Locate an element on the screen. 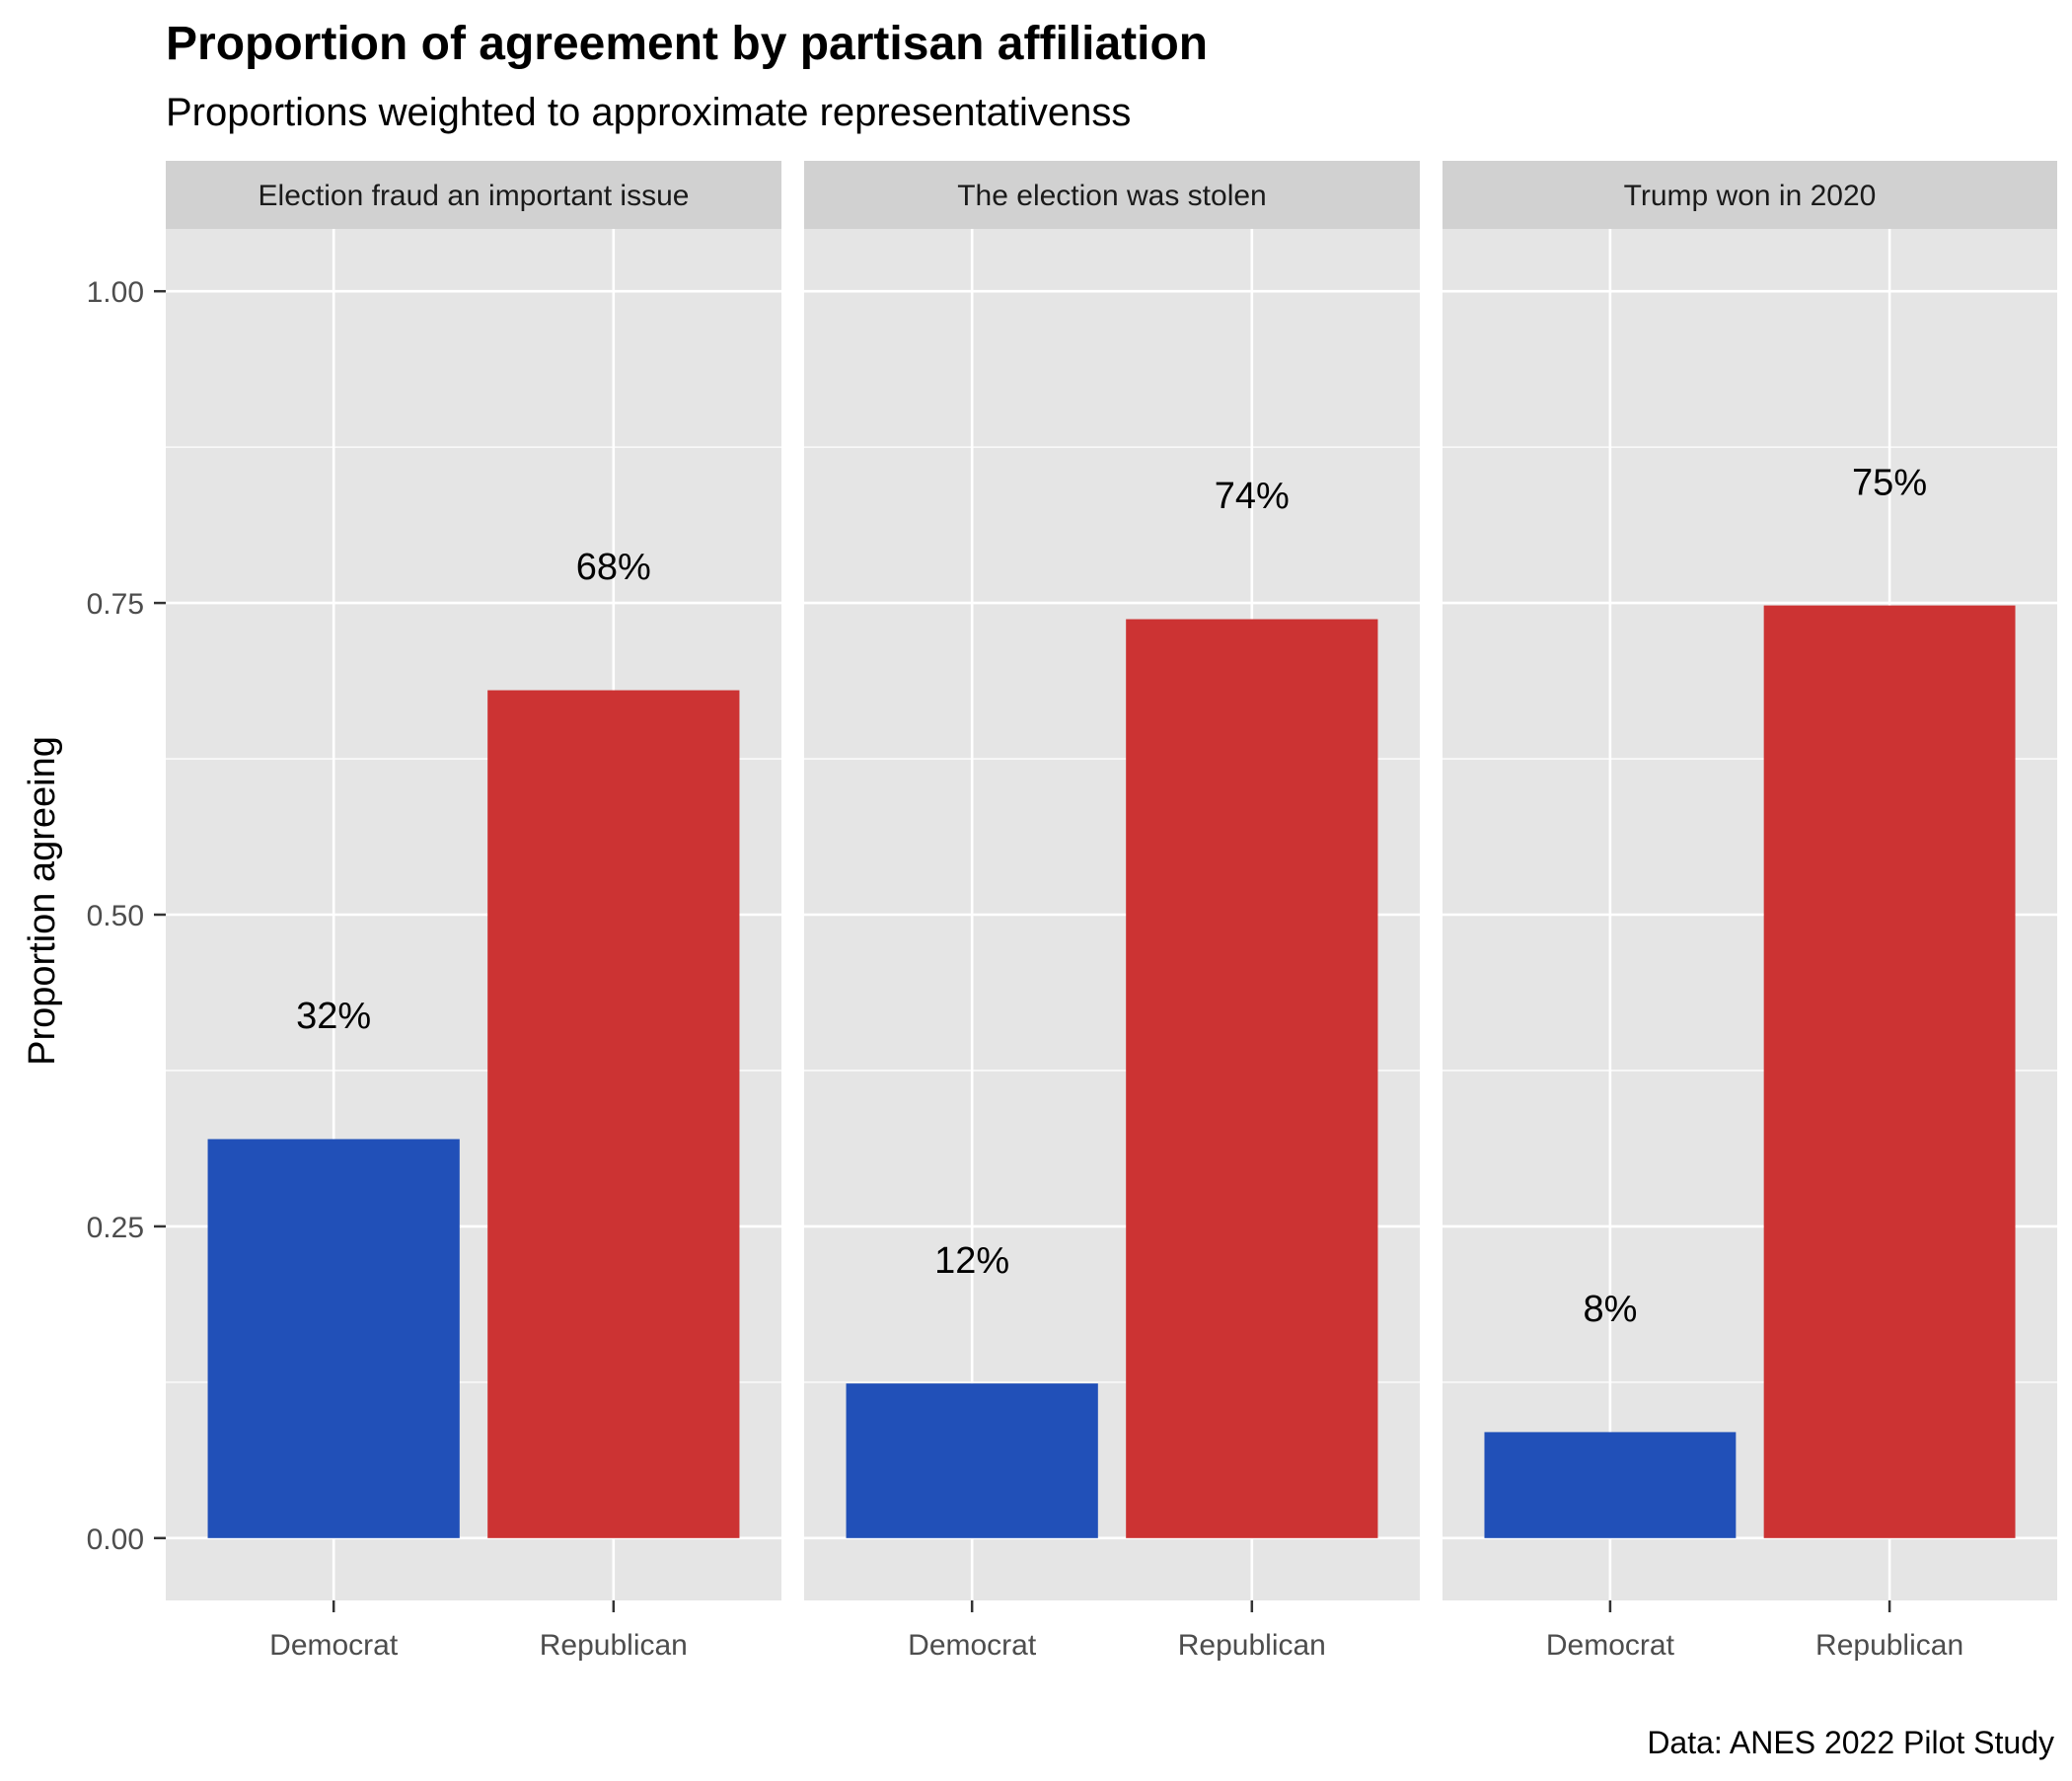 The image size is (2072, 1781). y-axis: 0.00 0.25 0.50 0.75 1.00 is located at coordinates (127, 916).